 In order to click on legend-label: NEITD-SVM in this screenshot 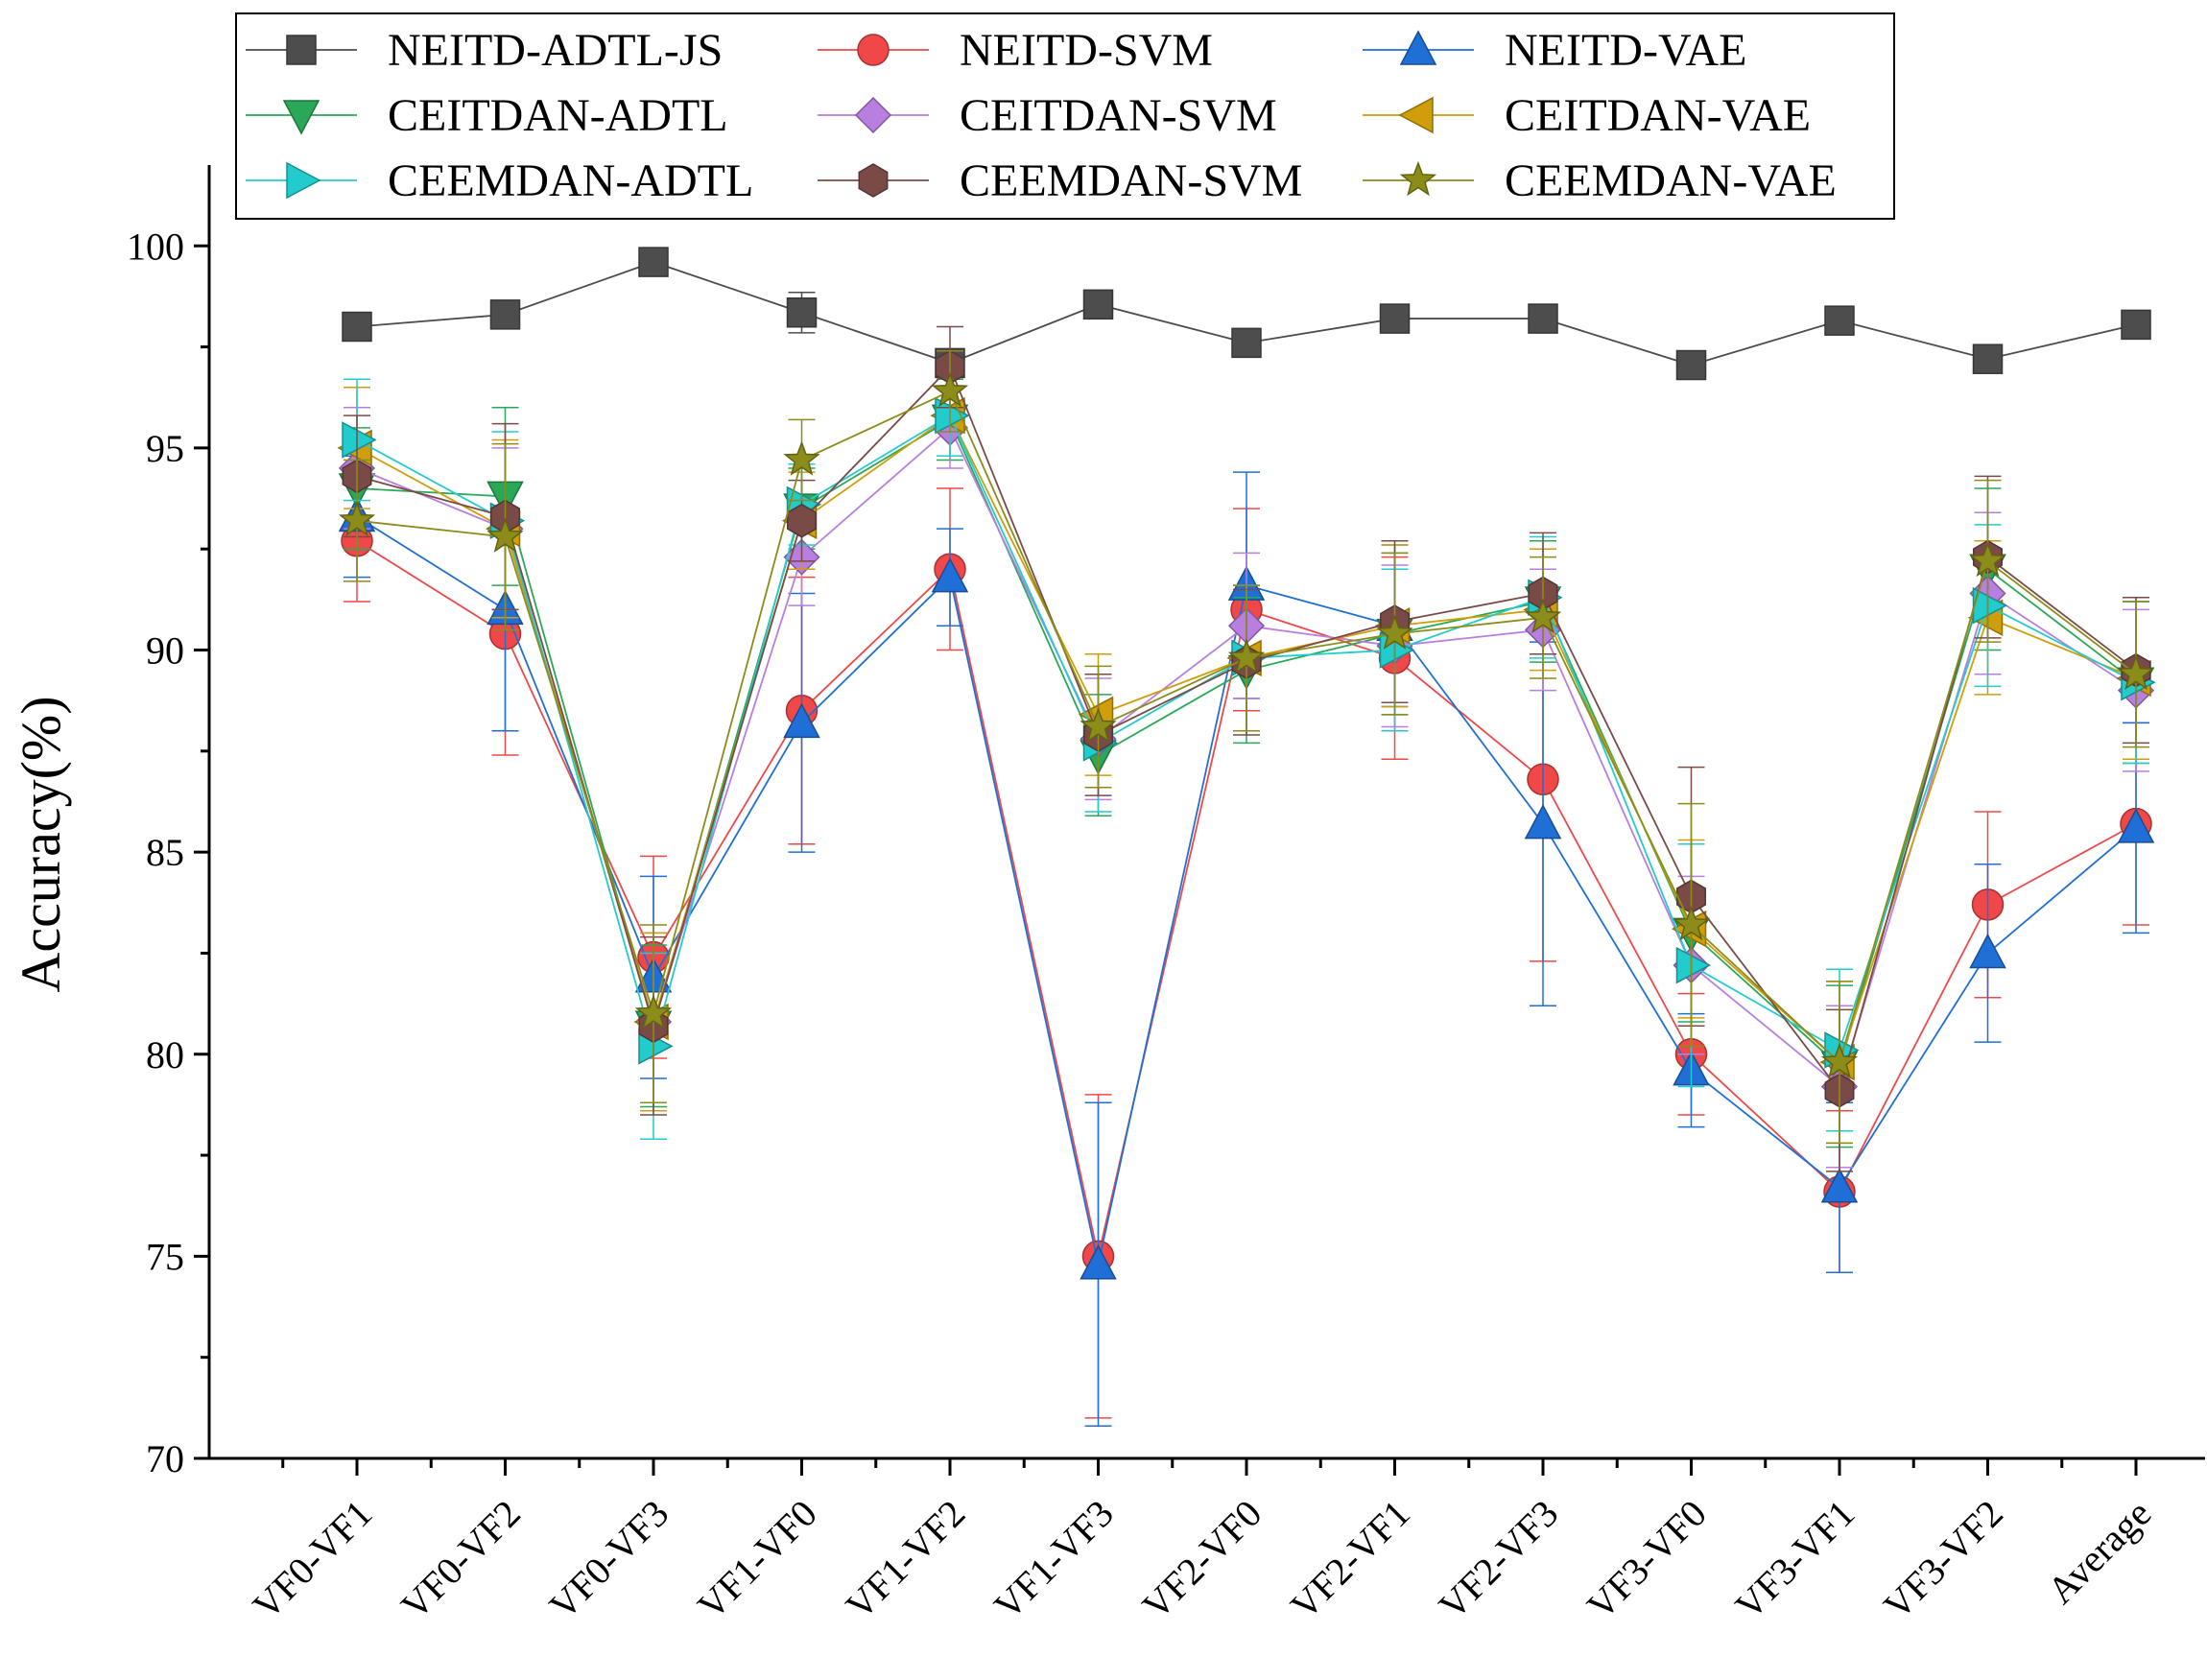, I will do `click(1086, 50)`.